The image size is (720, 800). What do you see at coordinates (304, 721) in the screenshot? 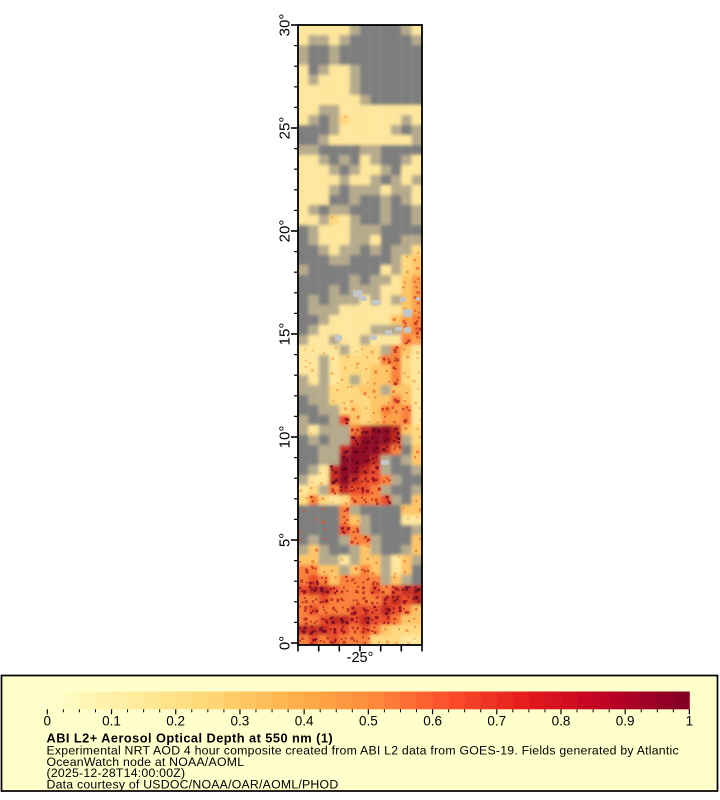
I see `svg-text: 0.4` at bounding box center [304, 721].